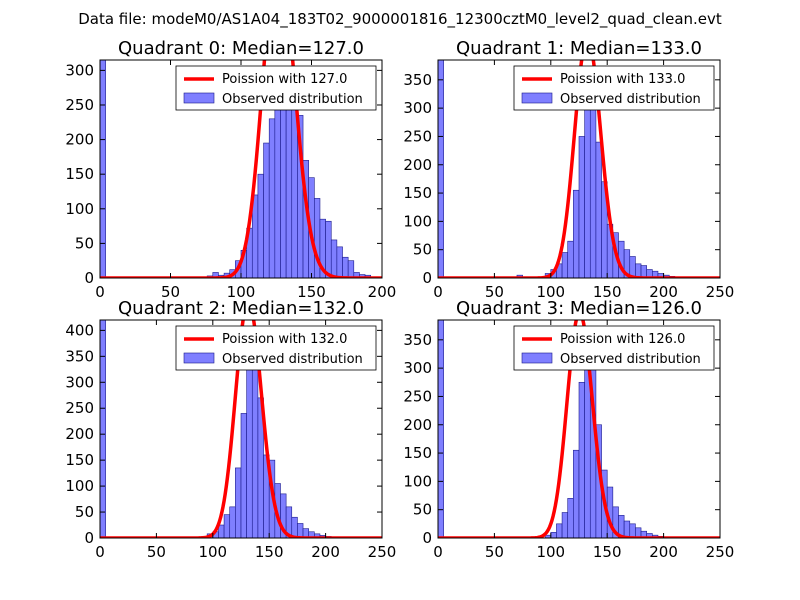  I want to click on chart-title: Quadrant 3: Median=126.0, so click(579, 308).